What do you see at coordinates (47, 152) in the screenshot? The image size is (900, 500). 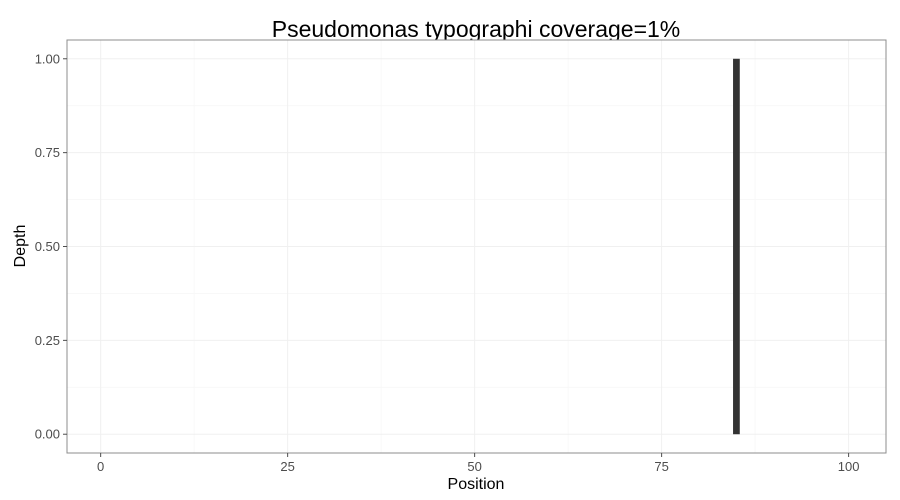 I see `y-tick-label: 0.75` at bounding box center [47, 152].